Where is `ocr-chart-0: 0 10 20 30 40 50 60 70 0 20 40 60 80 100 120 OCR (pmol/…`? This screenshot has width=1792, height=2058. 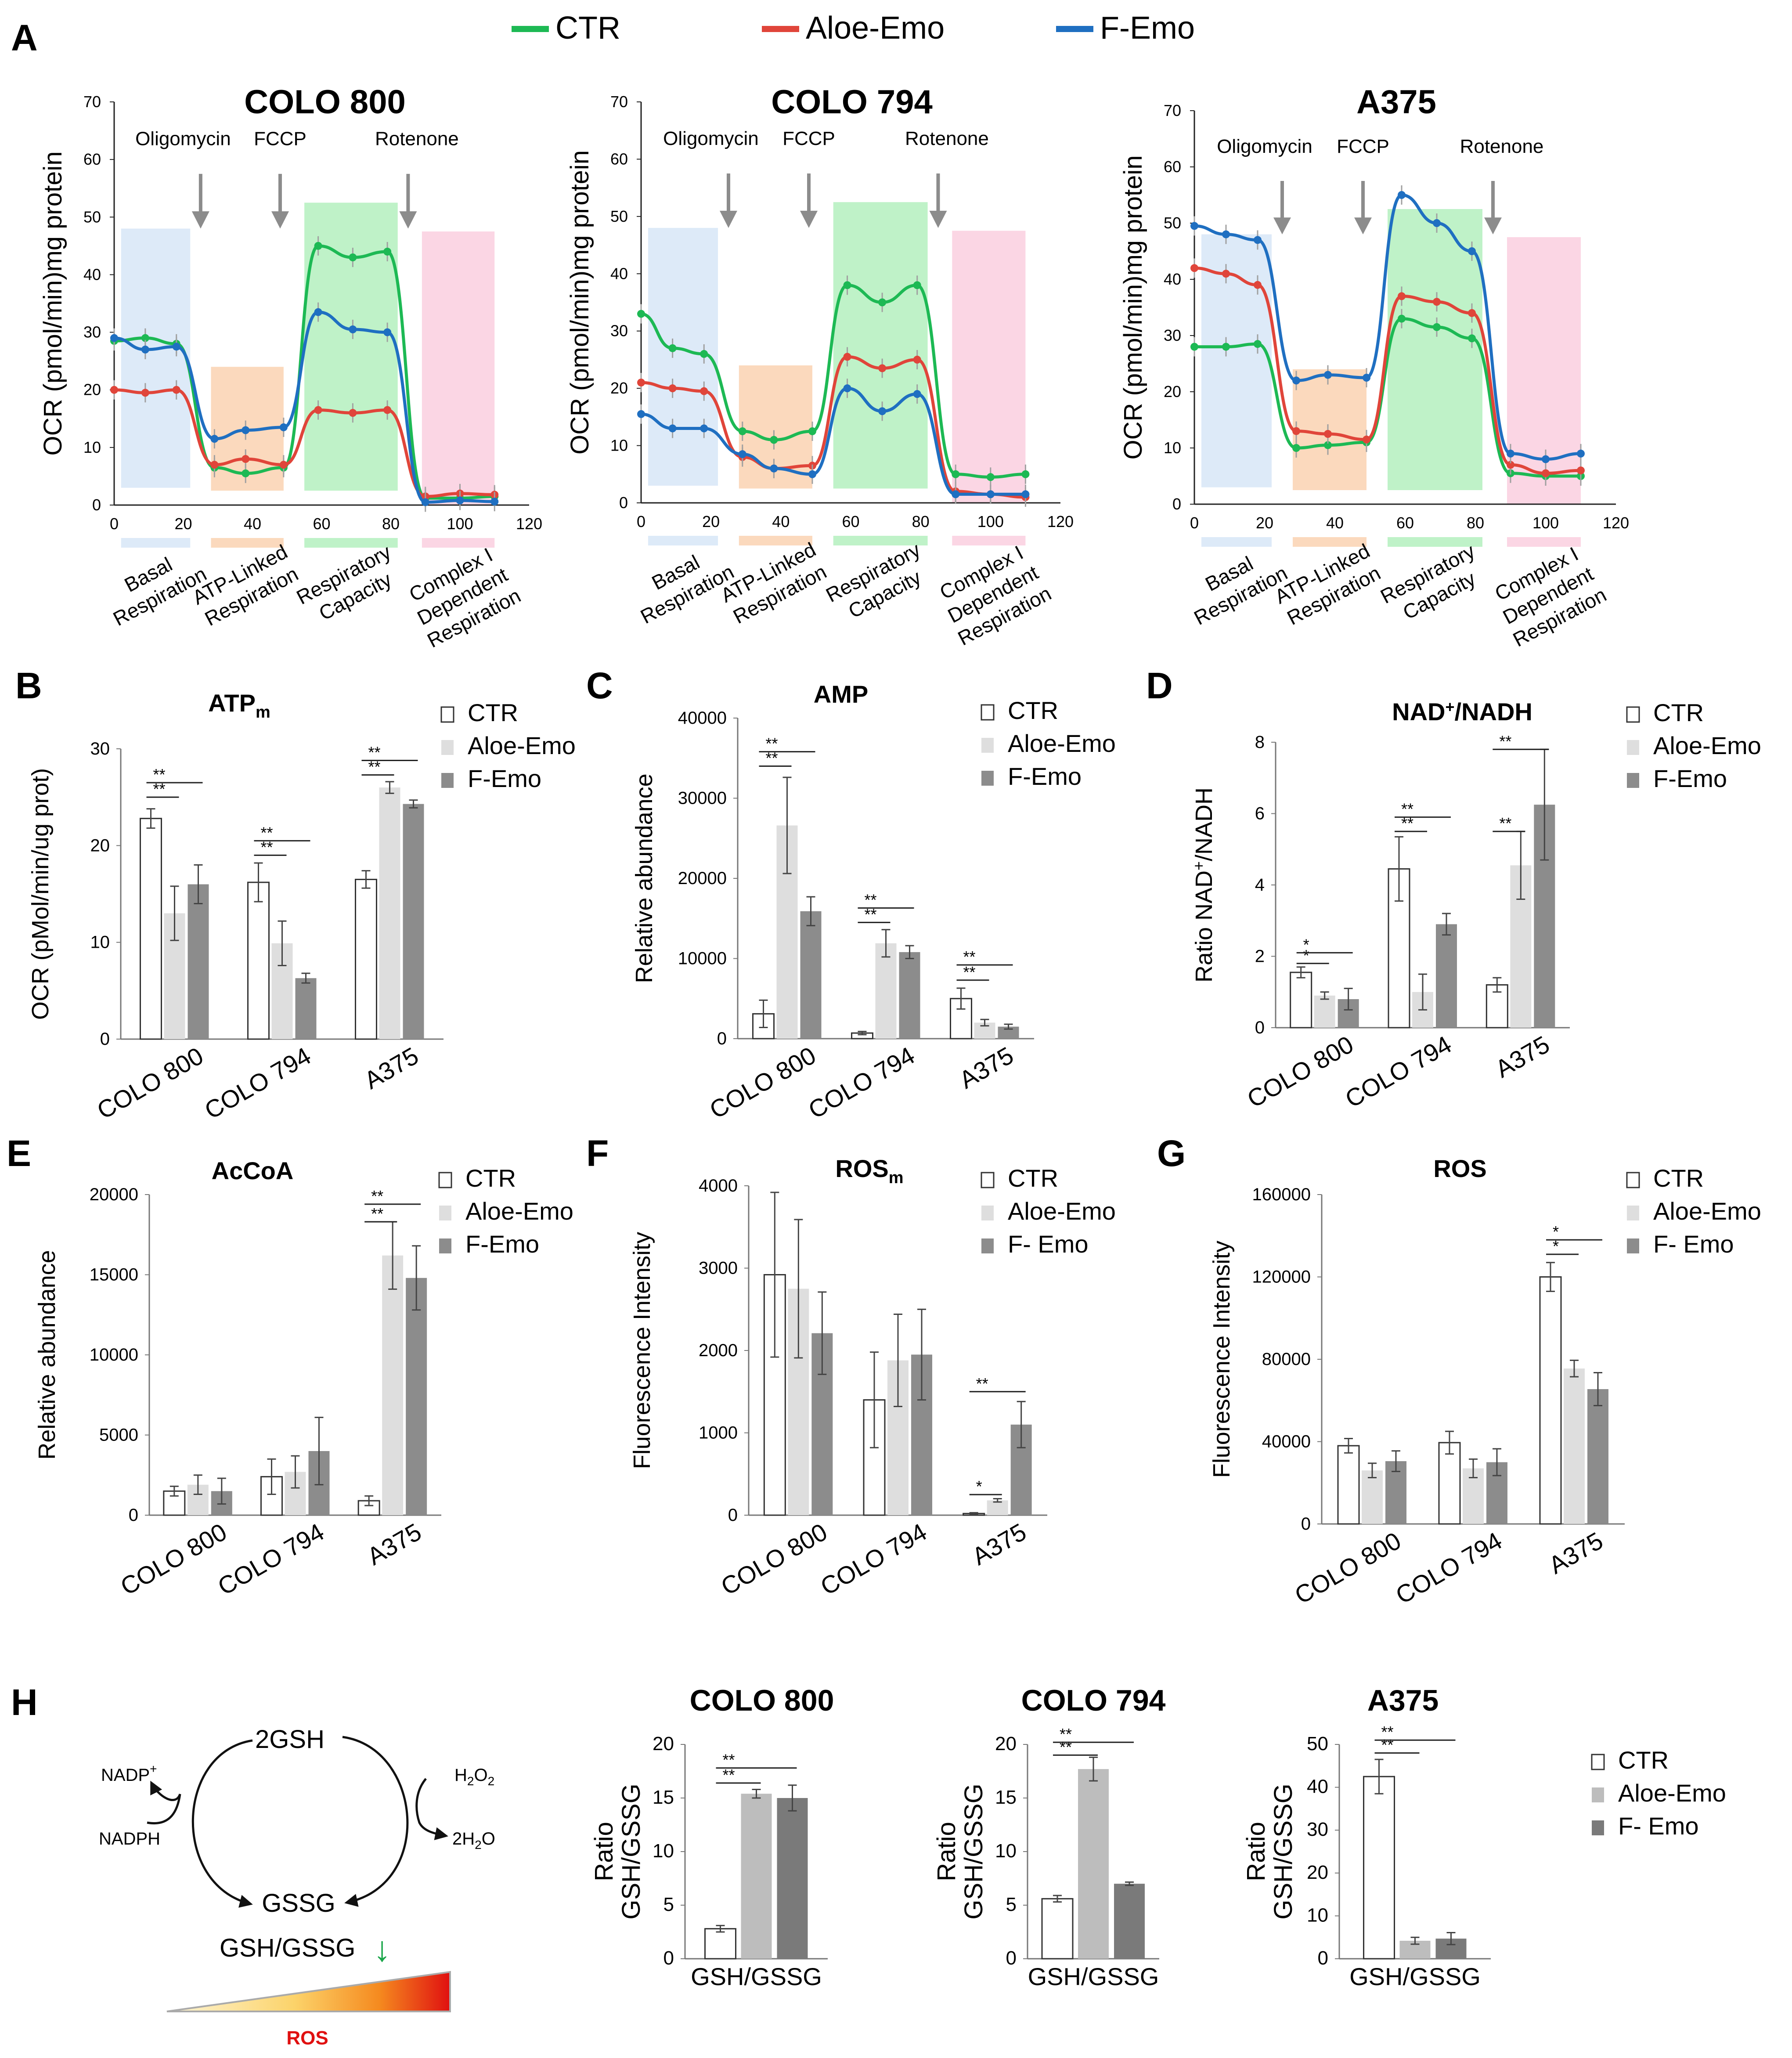
ocr-chart-0: 0 10 20 30 40 50 60 70 0 20 40 60 80 100 120 OCR (pmol/… is located at coordinates (290, 367).